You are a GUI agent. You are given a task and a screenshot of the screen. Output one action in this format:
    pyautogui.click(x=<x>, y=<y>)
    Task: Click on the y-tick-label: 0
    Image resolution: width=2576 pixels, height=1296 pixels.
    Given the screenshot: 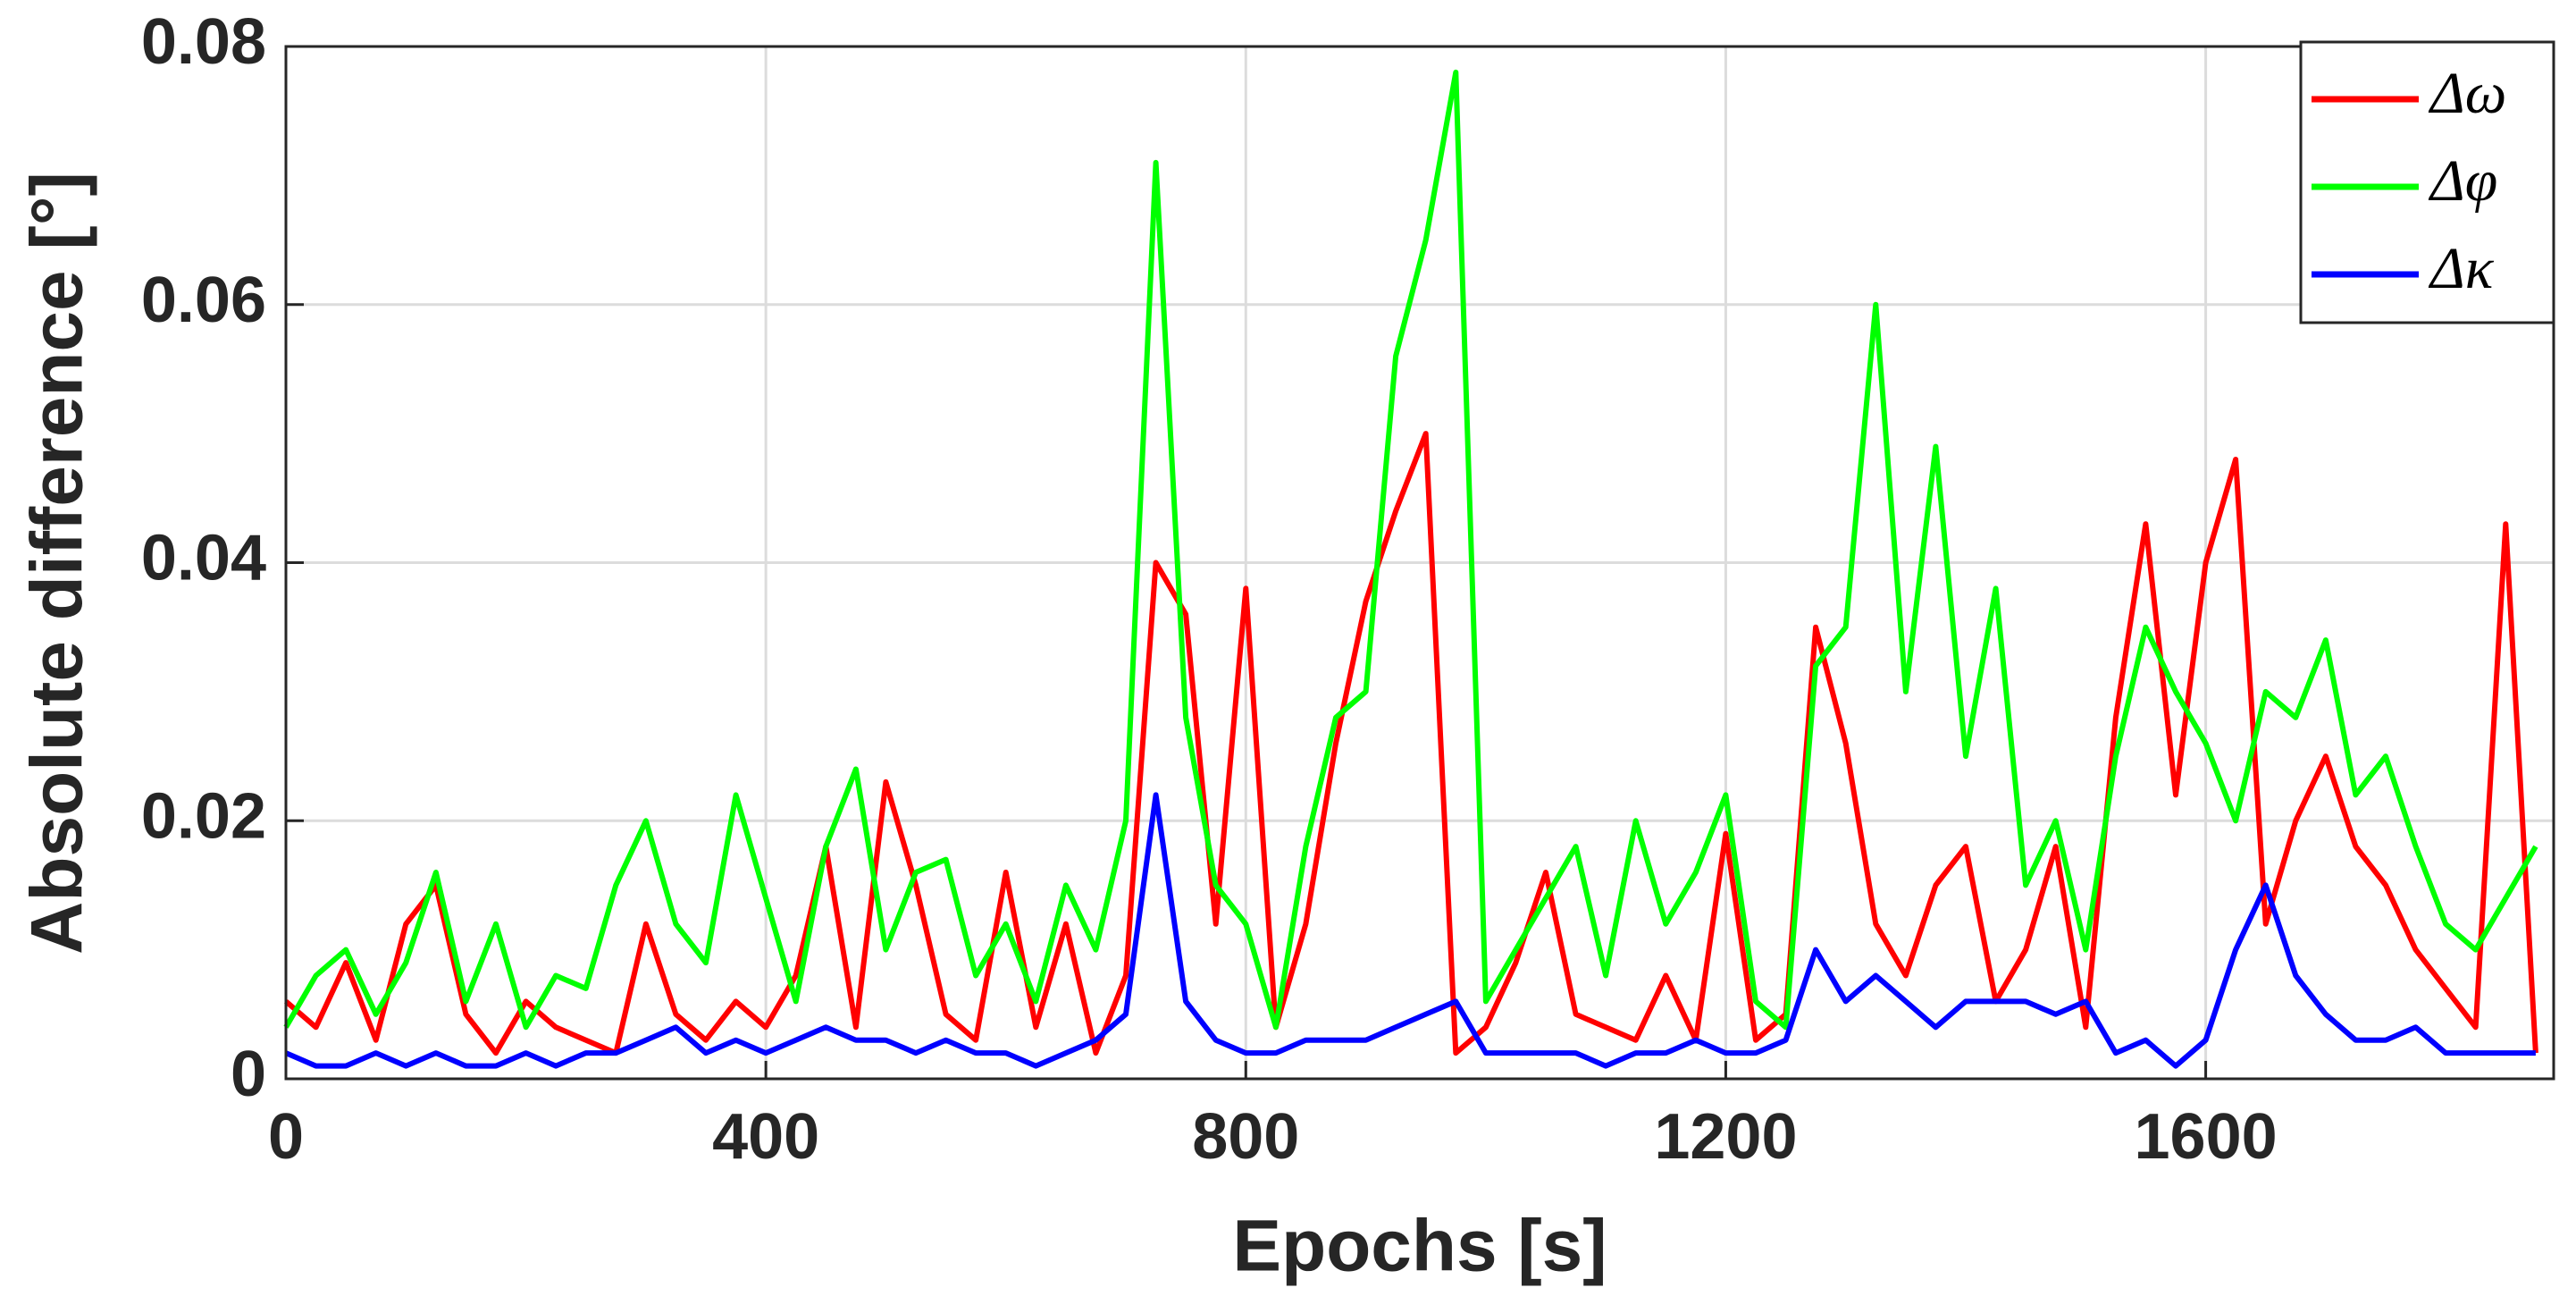 What is the action you would take?
    pyautogui.click(x=248, y=1074)
    